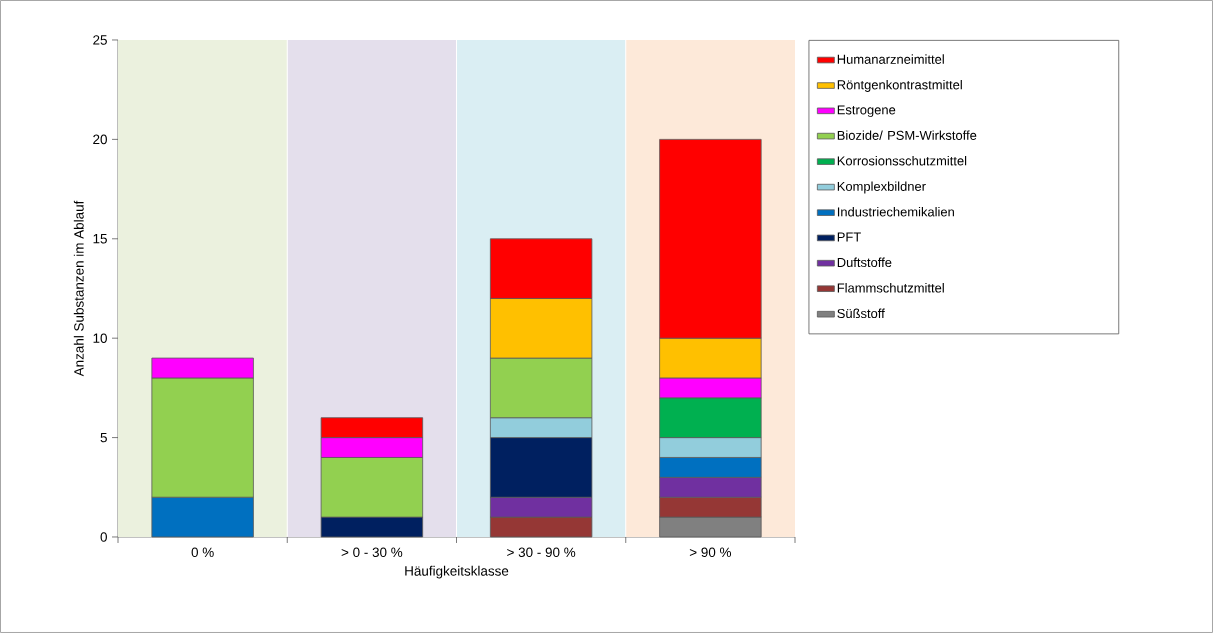 This screenshot has height=633, width=1213. I want to click on legend-label: Korrosionsschutzmittel, so click(902, 160).